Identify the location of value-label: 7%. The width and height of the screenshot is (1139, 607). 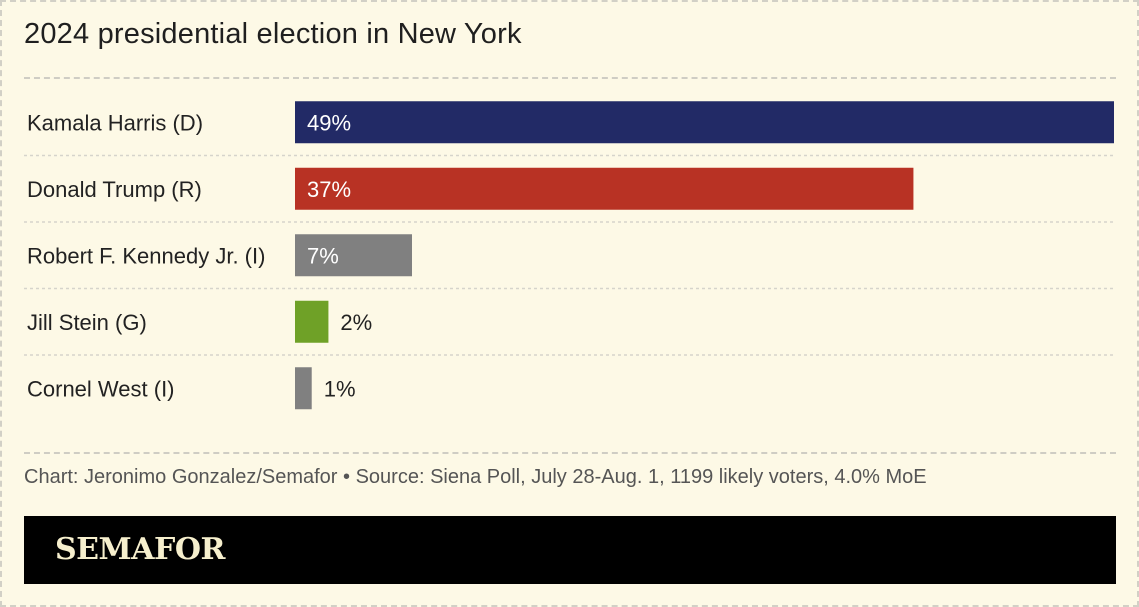
(323, 255).